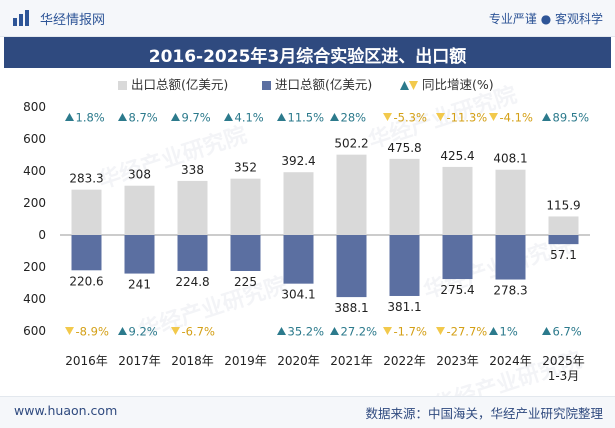 The height and width of the screenshot is (428, 615). I want to click on import-value-label: 278.3, so click(510, 291).